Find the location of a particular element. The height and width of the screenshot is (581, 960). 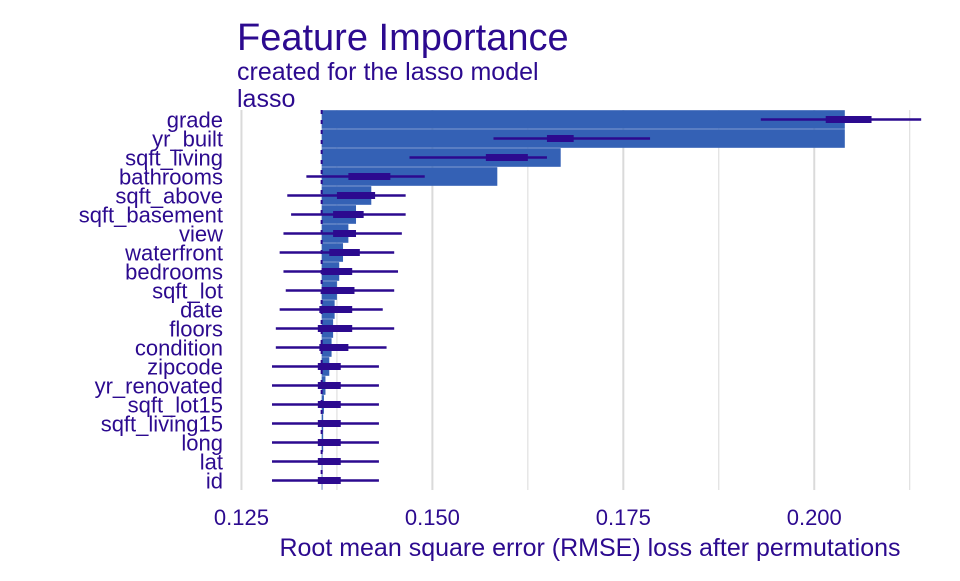

bar-grade is located at coordinates (583, 119).